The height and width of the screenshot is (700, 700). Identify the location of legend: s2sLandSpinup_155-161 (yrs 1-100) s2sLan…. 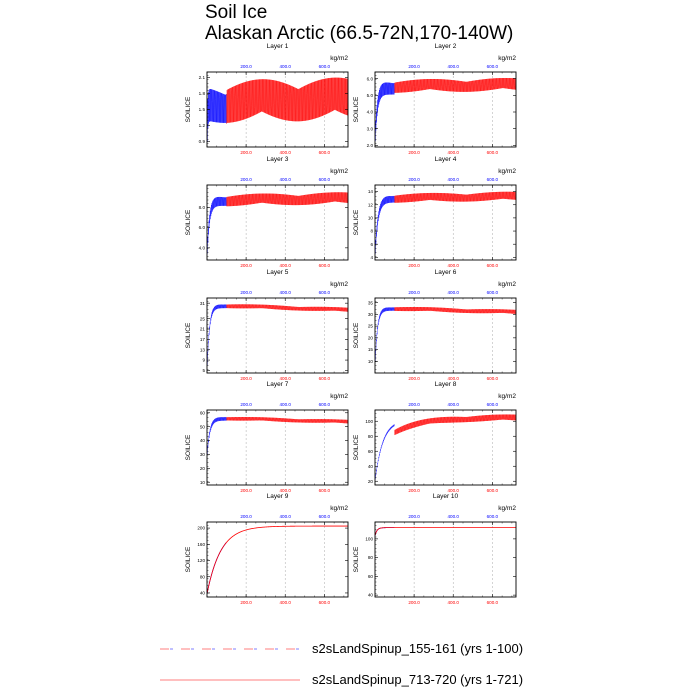
(341, 664).